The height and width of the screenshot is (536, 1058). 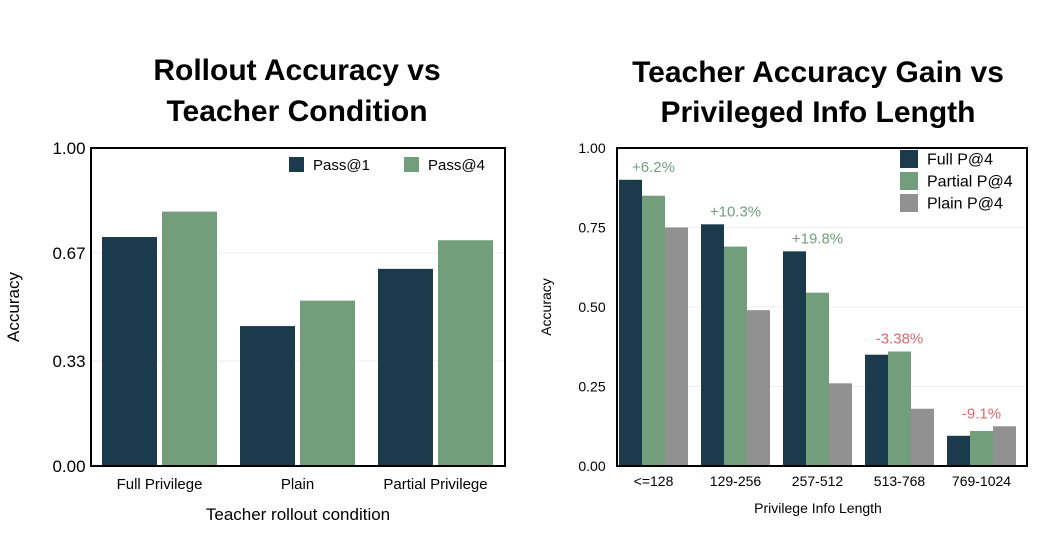 What do you see at coordinates (818, 481) in the screenshot?
I see `x-tick-label: 257-512` at bounding box center [818, 481].